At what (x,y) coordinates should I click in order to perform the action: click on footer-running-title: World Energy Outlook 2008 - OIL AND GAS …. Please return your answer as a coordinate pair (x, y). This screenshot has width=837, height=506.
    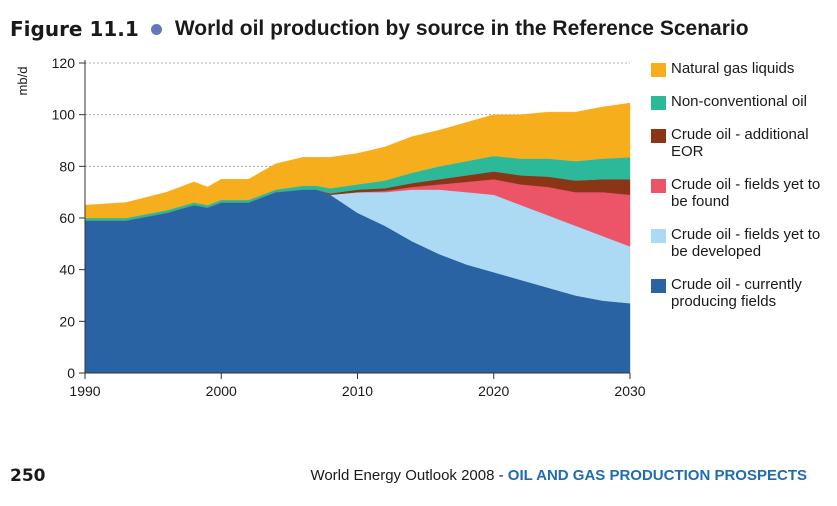
    Looking at the image, I should click on (558, 475).